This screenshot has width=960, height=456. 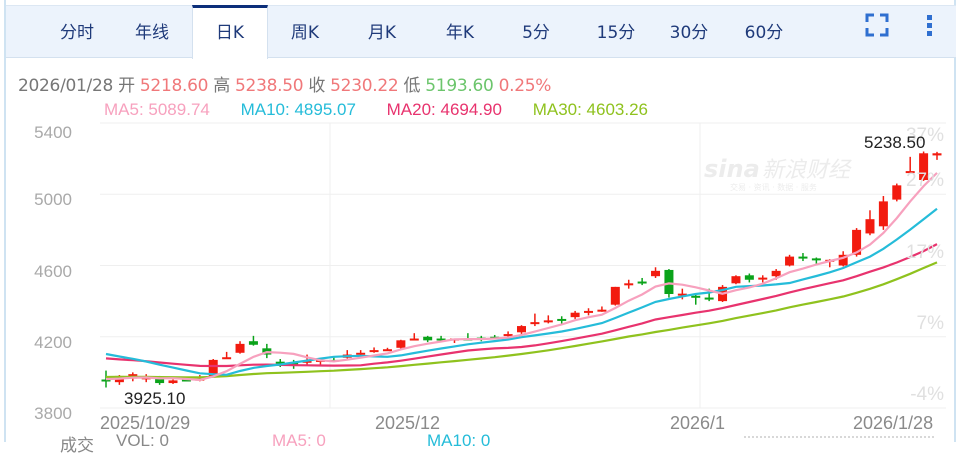 What do you see at coordinates (305, 33) in the screenshot?
I see `tab-3: 周K` at bounding box center [305, 33].